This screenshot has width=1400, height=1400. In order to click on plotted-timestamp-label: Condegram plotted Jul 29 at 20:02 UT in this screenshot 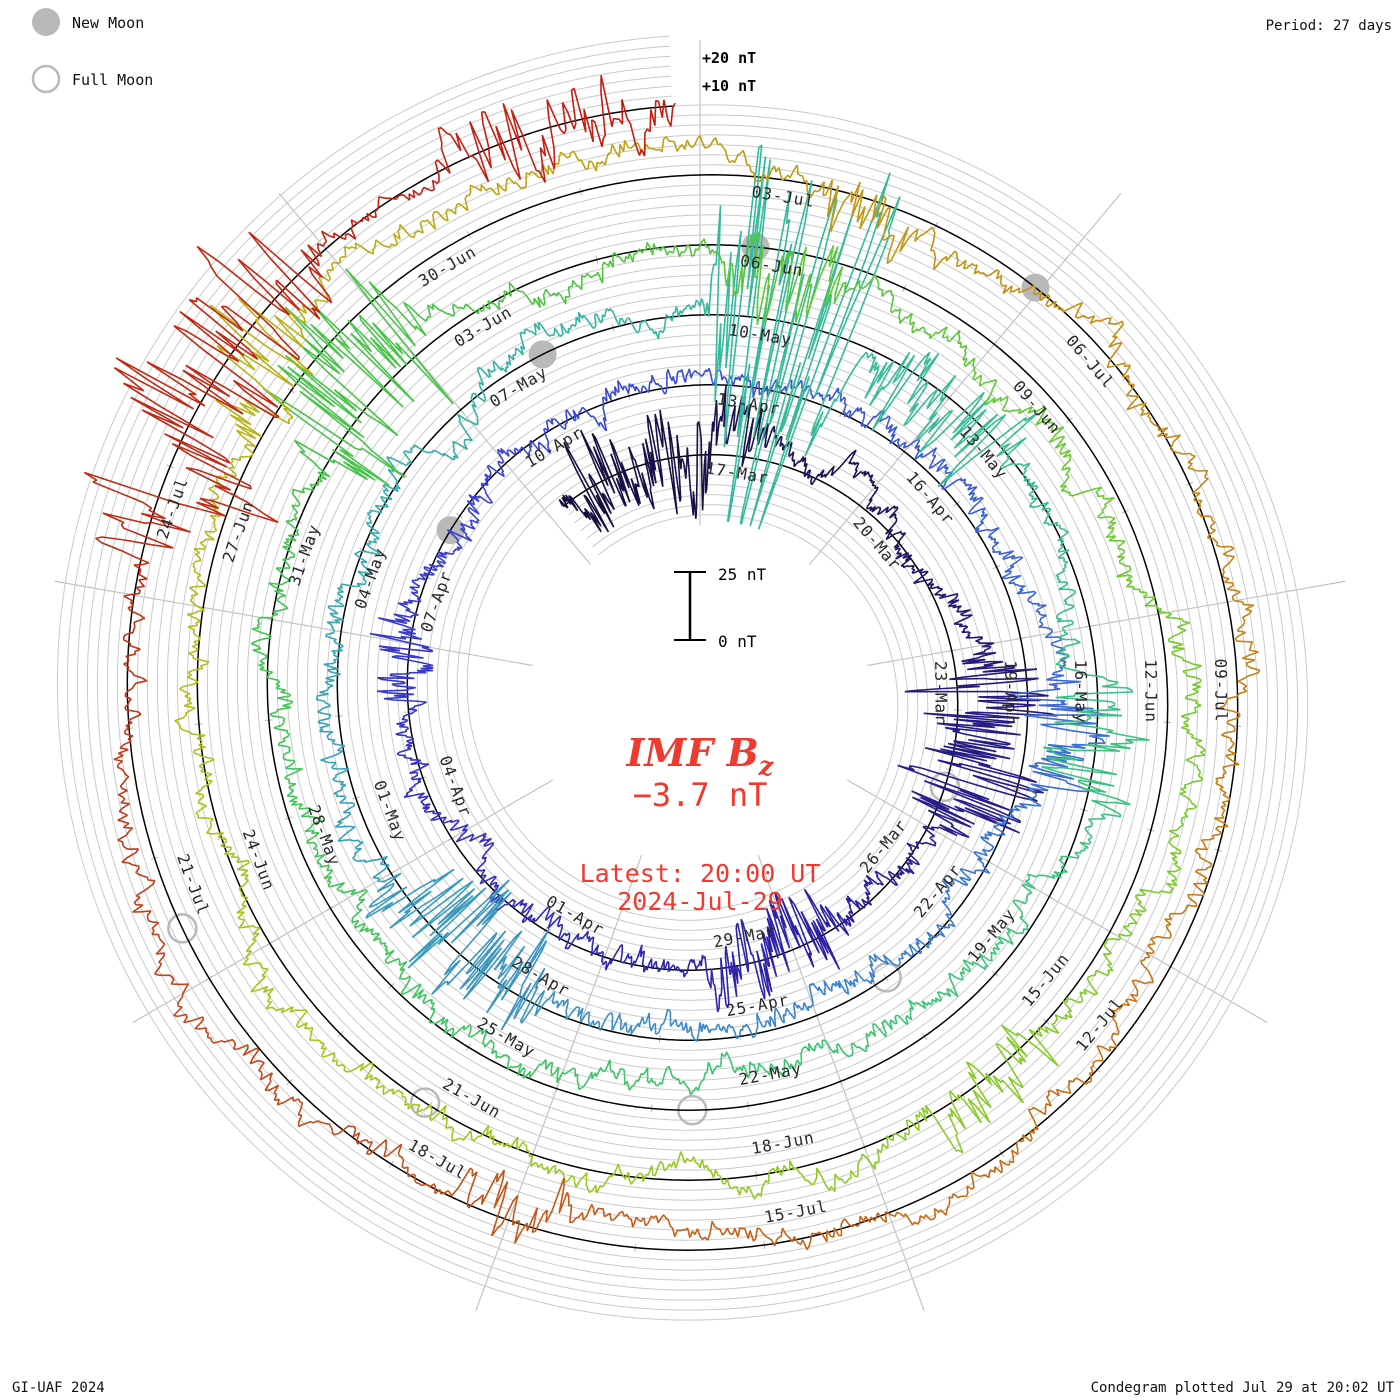, I will do `click(1243, 1388)`.